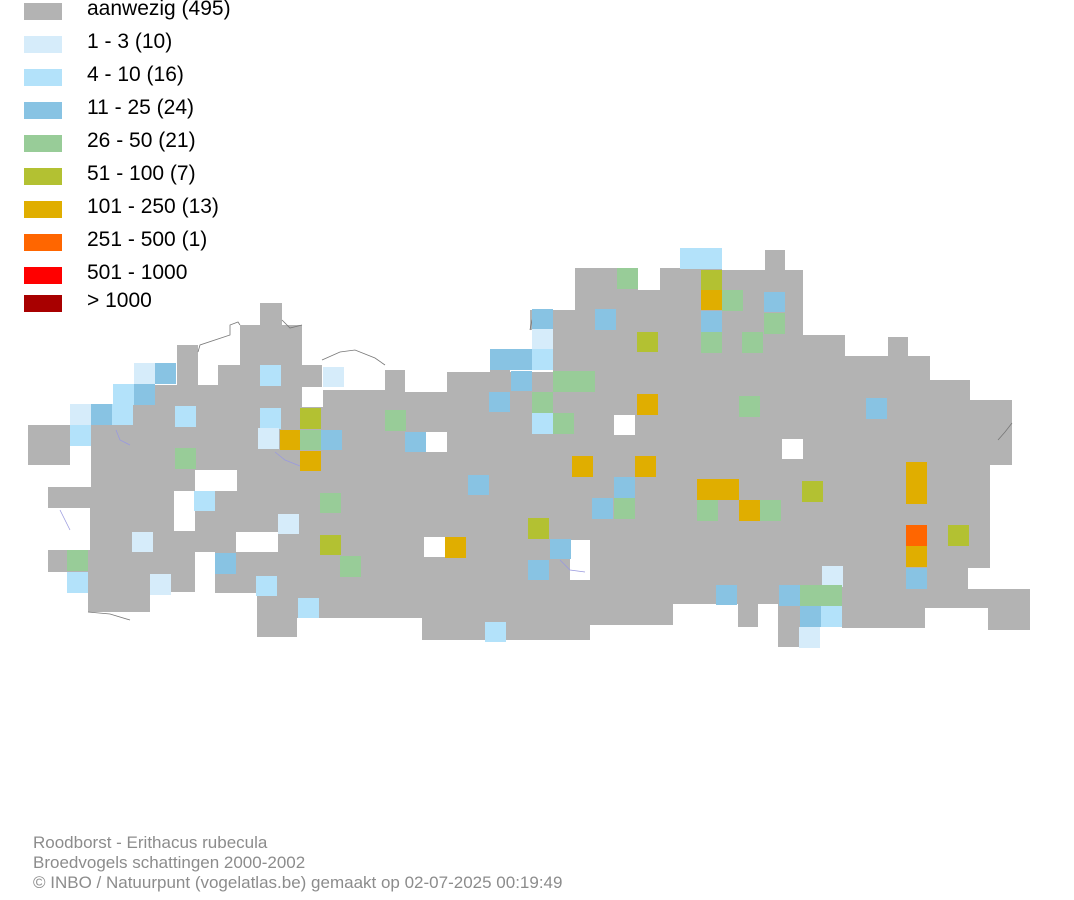 The image size is (1074, 900). I want to click on holes, so click(436, 483).